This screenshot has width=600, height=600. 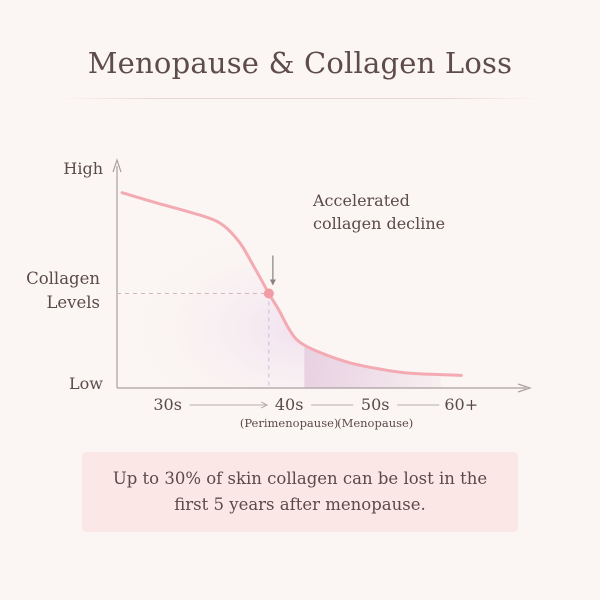 What do you see at coordinates (375, 423) in the screenshot?
I see `x-tick-sublabel: (Menopause)` at bounding box center [375, 423].